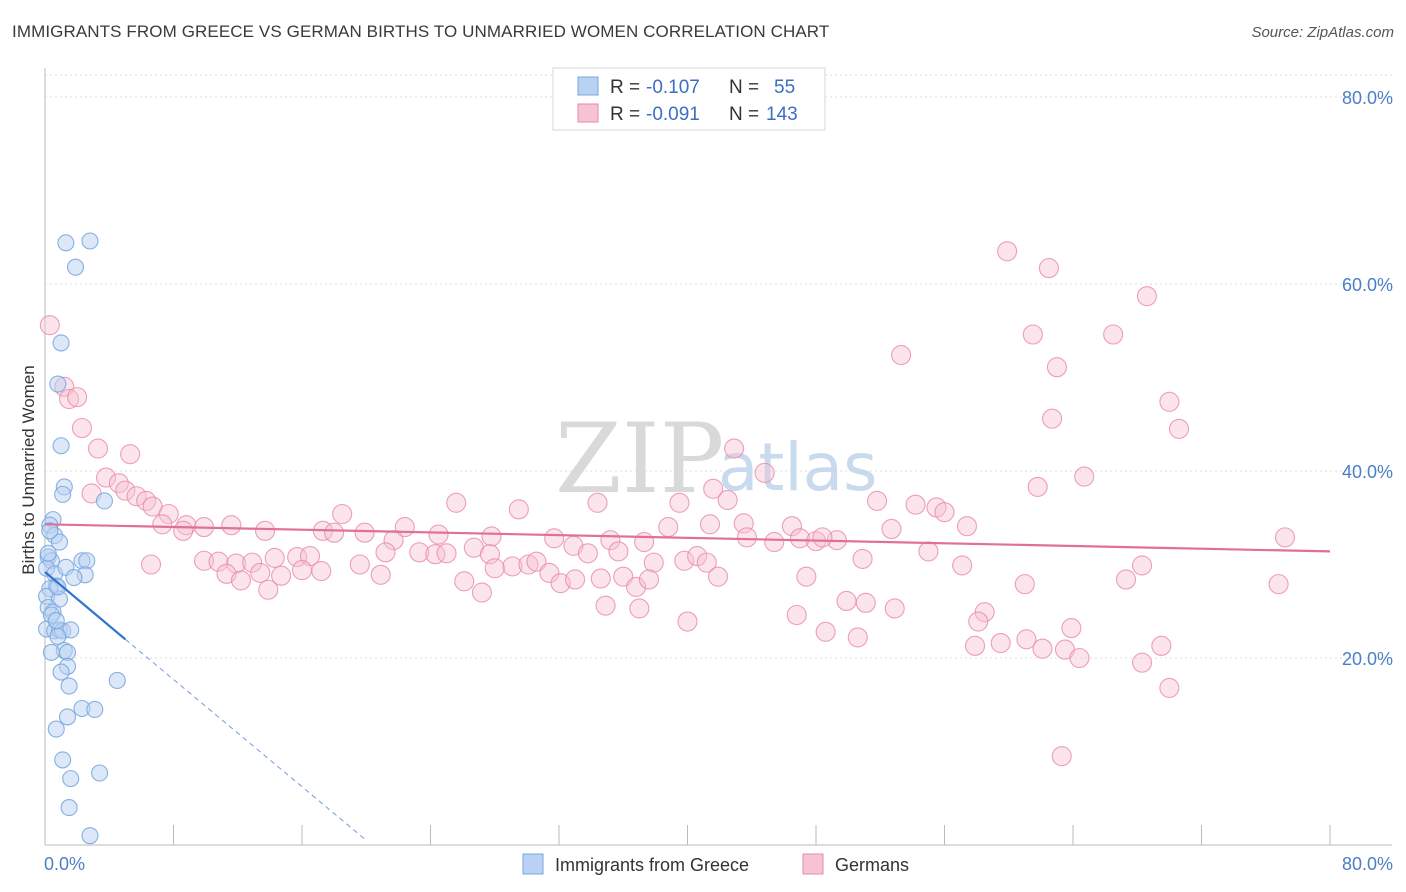 This screenshot has width=1406, height=892. I want to click on legend-n-label-2: N =, so click(744, 114).